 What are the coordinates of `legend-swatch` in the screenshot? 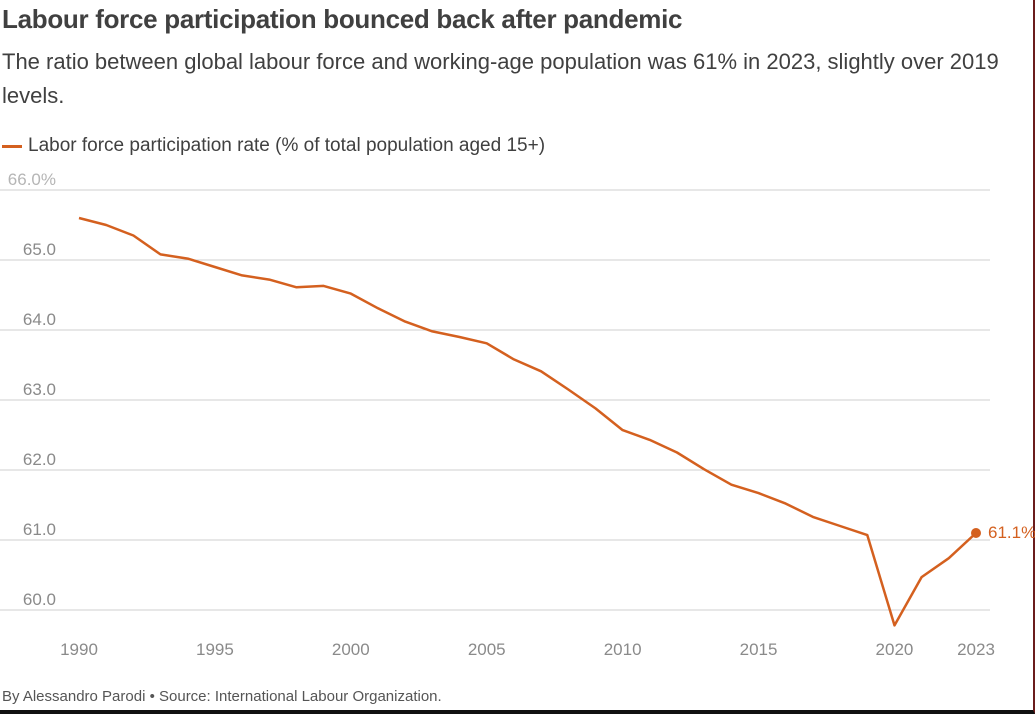 It's located at (12, 146).